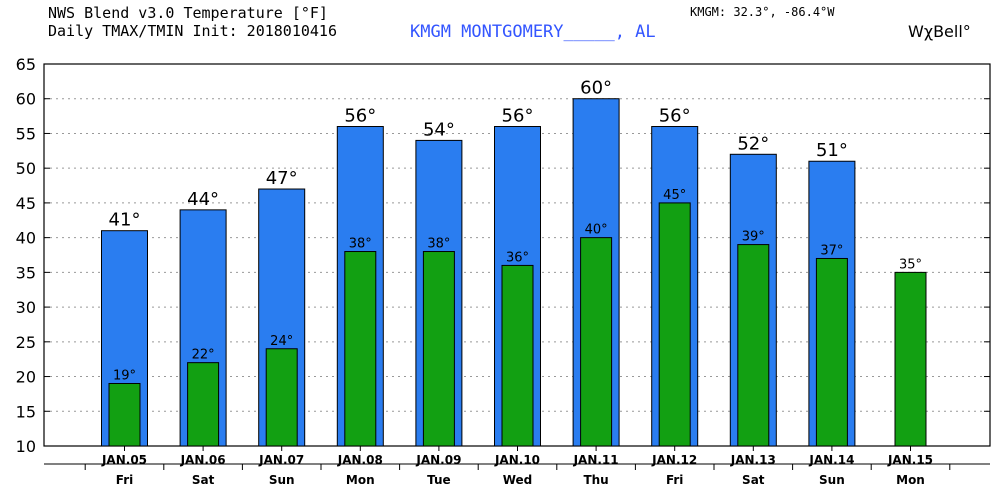  What do you see at coordinates (26, 203) in the screenshot?
I see `y-tick-label: 45` at bounding box center [26, 203].